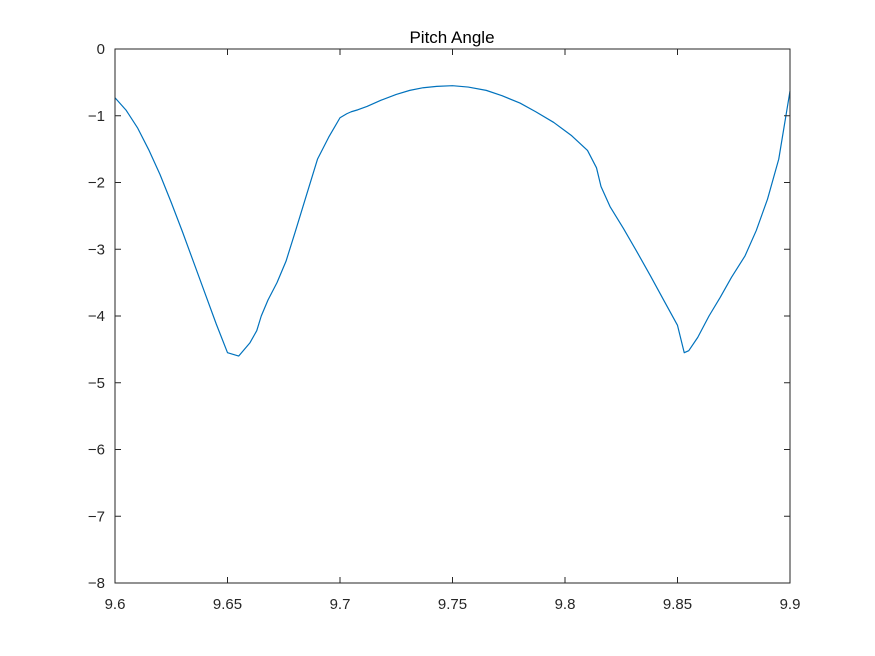 This screenshot has width=875, height=656. I want to click on y-tick-label: −8, so click(96, 583).